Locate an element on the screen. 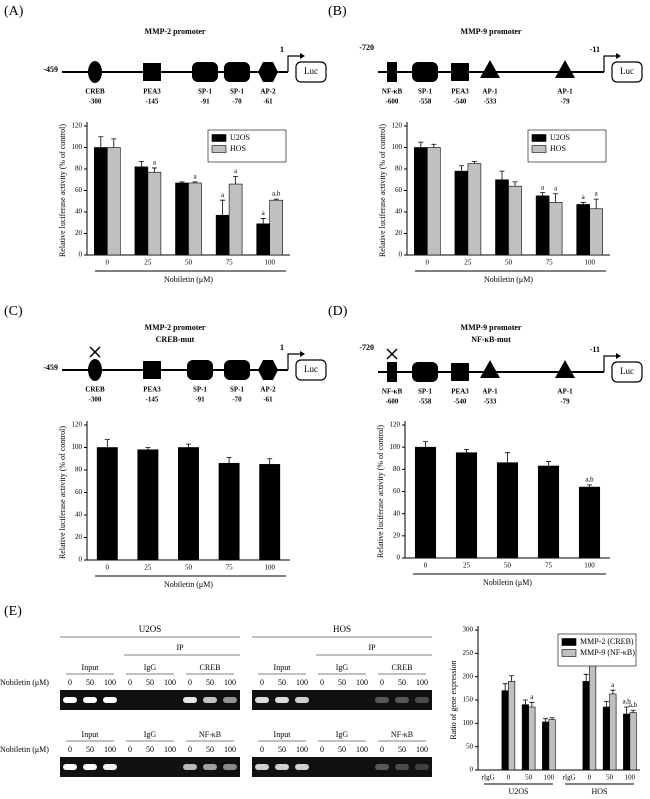 This screenshot has width=650, height=799. y-tick-label: 80 is located at coordinates (399, 169).